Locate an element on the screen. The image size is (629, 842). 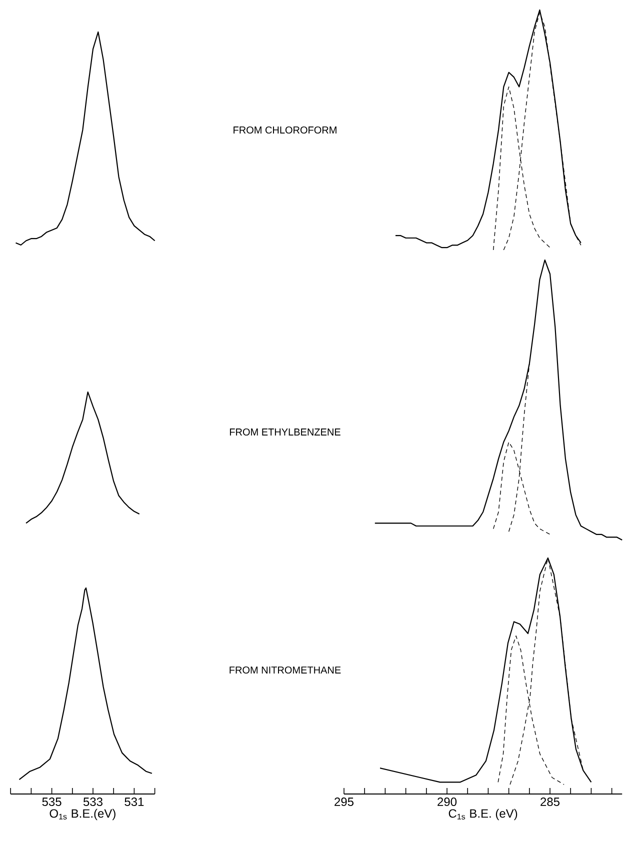
x-tick-label: 290 is located at coordinates (447, 802).